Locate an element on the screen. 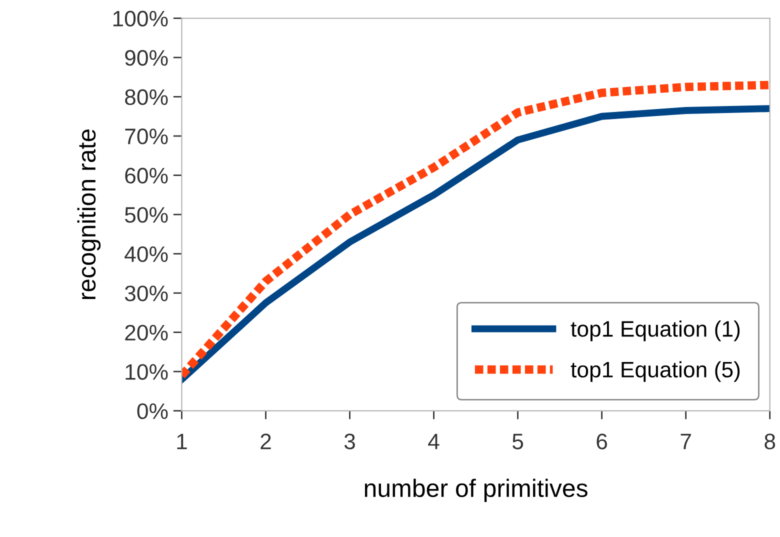  y-axis-title: recognition rate is located at coordinates (89, 214).